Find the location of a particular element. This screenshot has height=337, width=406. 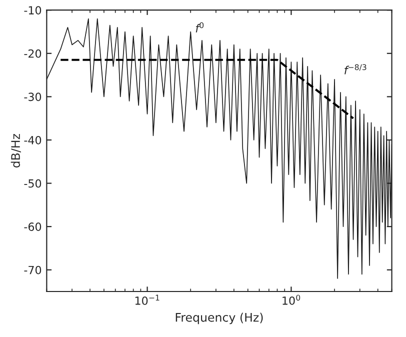

x-axis-title: Frequency (Hz) is located at coordinates (219, 318).